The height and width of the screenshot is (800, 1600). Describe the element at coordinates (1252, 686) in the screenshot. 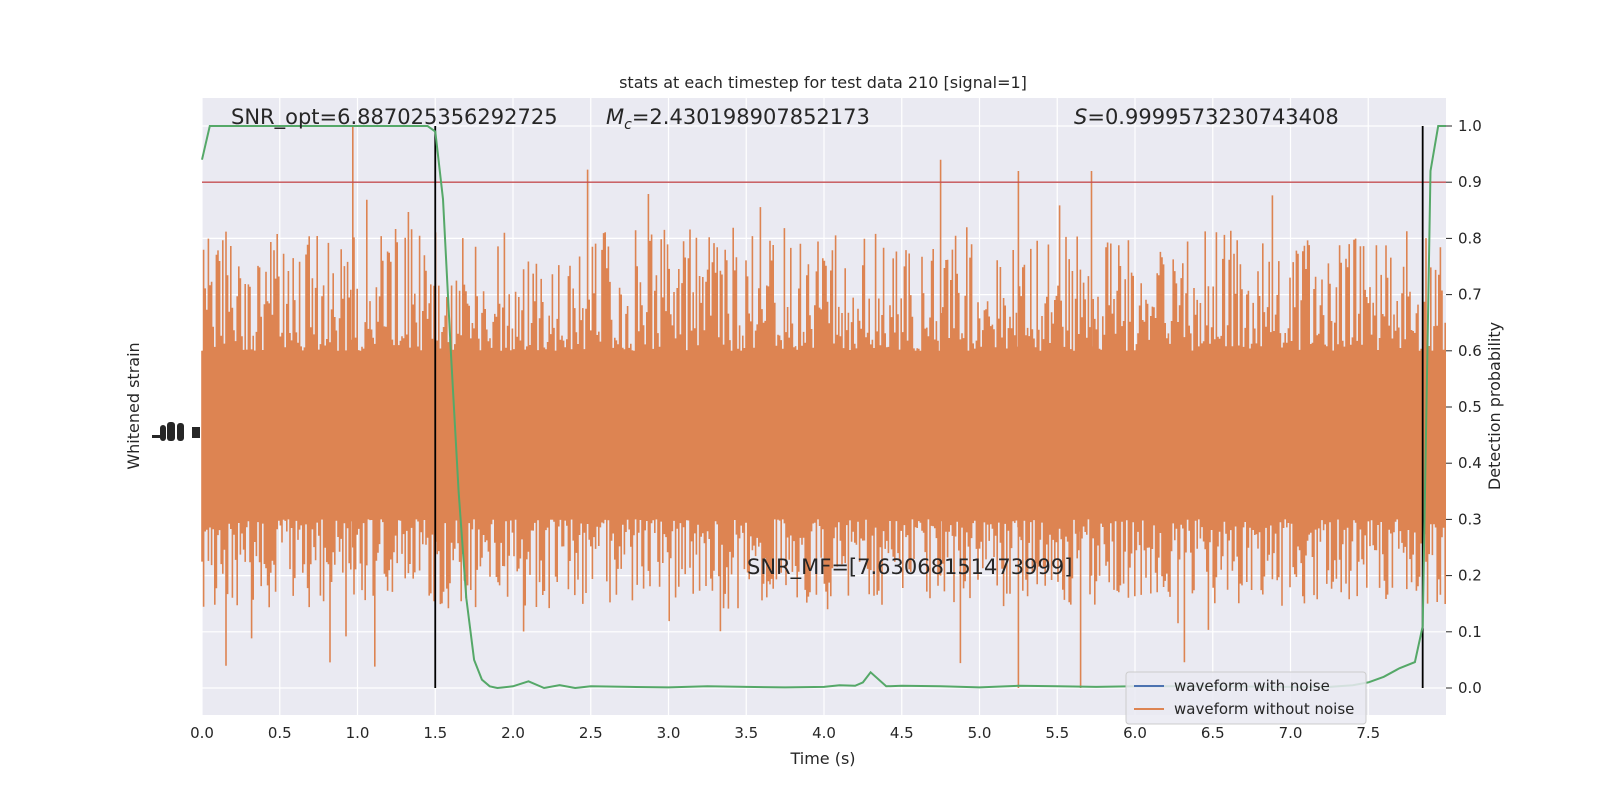

I see `legend-label-with-noise: waveform with noise` at that location.